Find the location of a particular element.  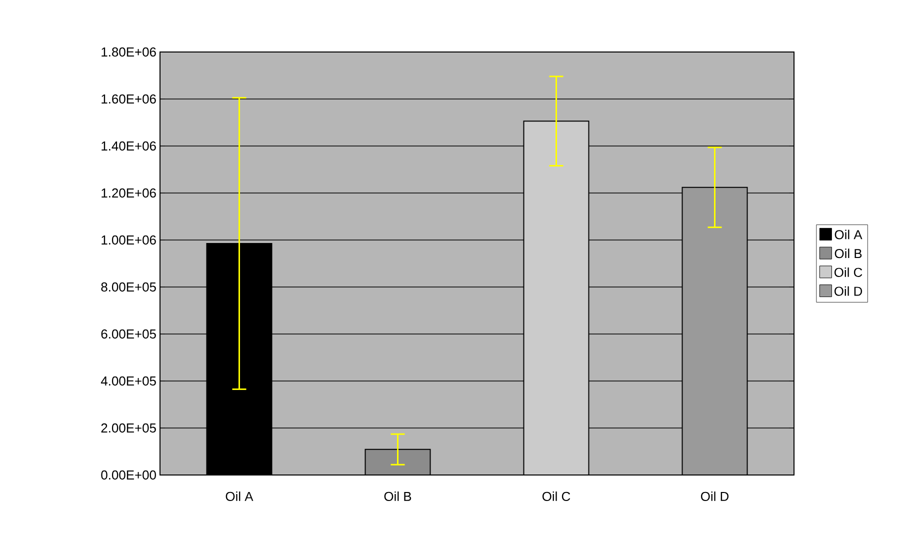

legend-label: Oil A is located at coordinates (848, 235).